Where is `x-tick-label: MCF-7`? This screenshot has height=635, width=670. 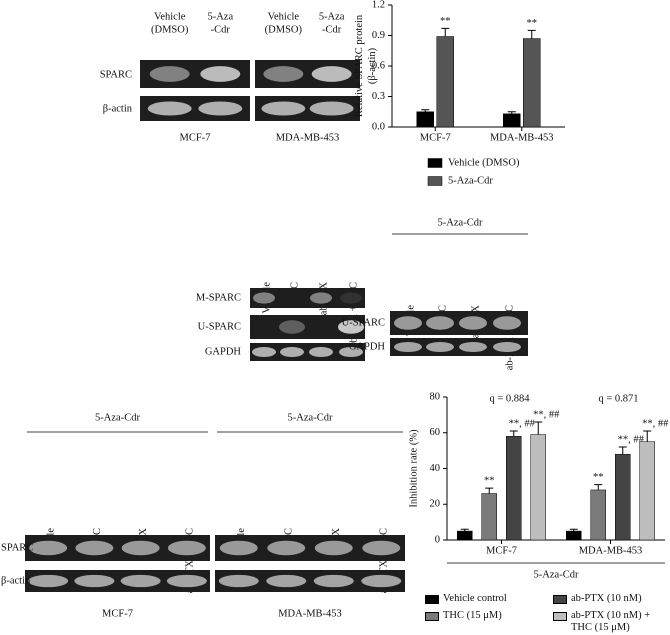
x-tick-label: MCF-7 is located at coordinates (435, 137).